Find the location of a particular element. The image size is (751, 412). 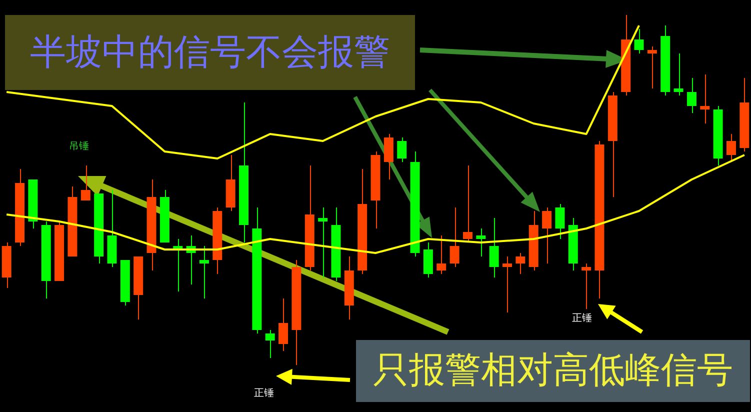

annotation: 吊锤 is located at coordinates (79, 146).